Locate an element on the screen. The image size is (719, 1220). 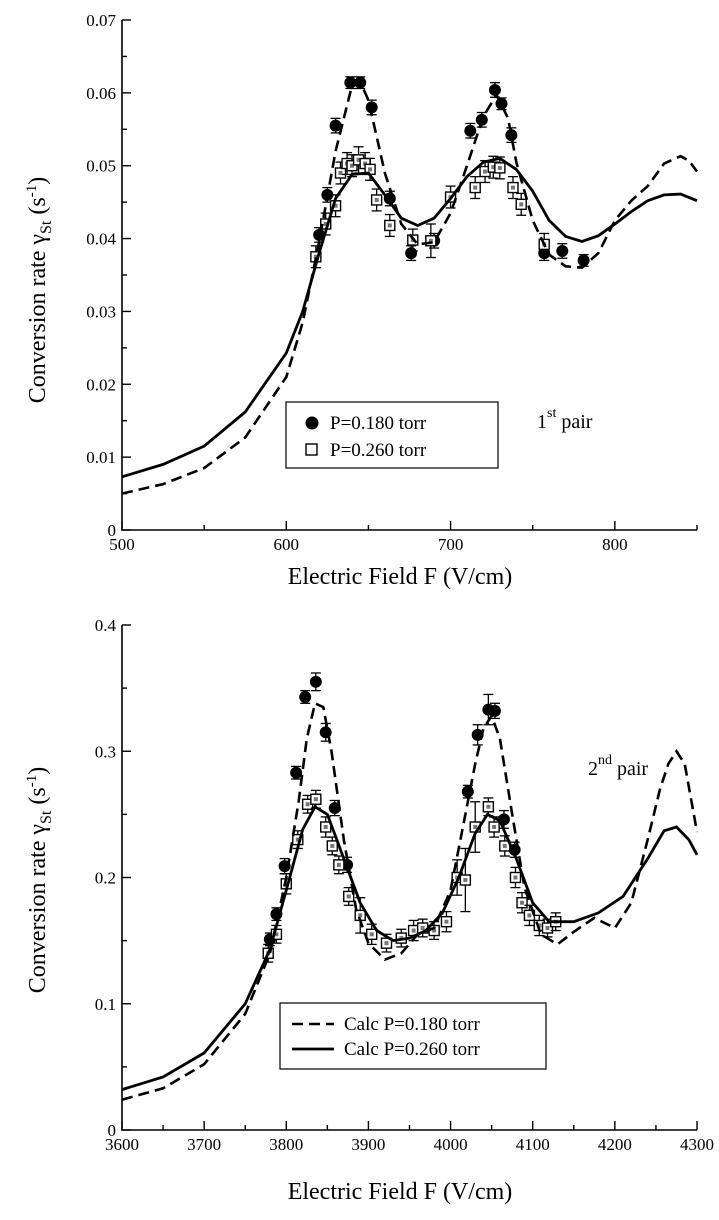
series-open-squares is located at coordinates (430, 207).